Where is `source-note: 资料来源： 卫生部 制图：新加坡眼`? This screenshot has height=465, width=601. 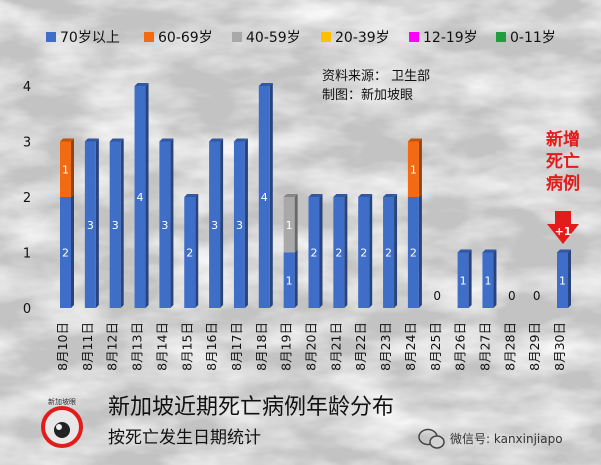
source-note: 资料来源： 卫生部 制图：新加坡眼 is located at coordinates (376, 86).